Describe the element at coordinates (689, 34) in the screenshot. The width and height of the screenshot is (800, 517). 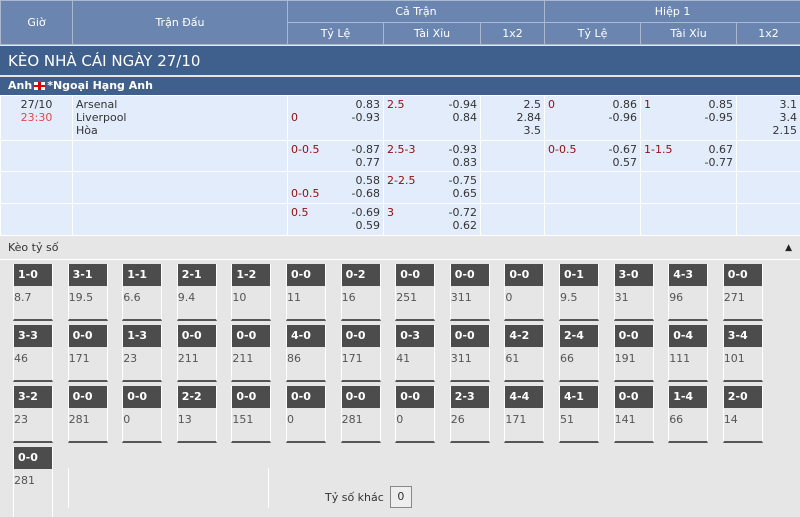
I see `col-h1-tai-xiu: Tài Xỉu` at that location.